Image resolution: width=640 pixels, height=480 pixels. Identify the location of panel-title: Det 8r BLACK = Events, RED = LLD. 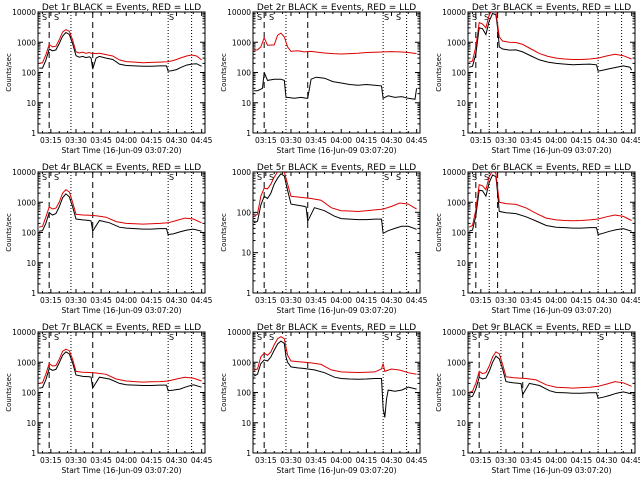
(336, 328).